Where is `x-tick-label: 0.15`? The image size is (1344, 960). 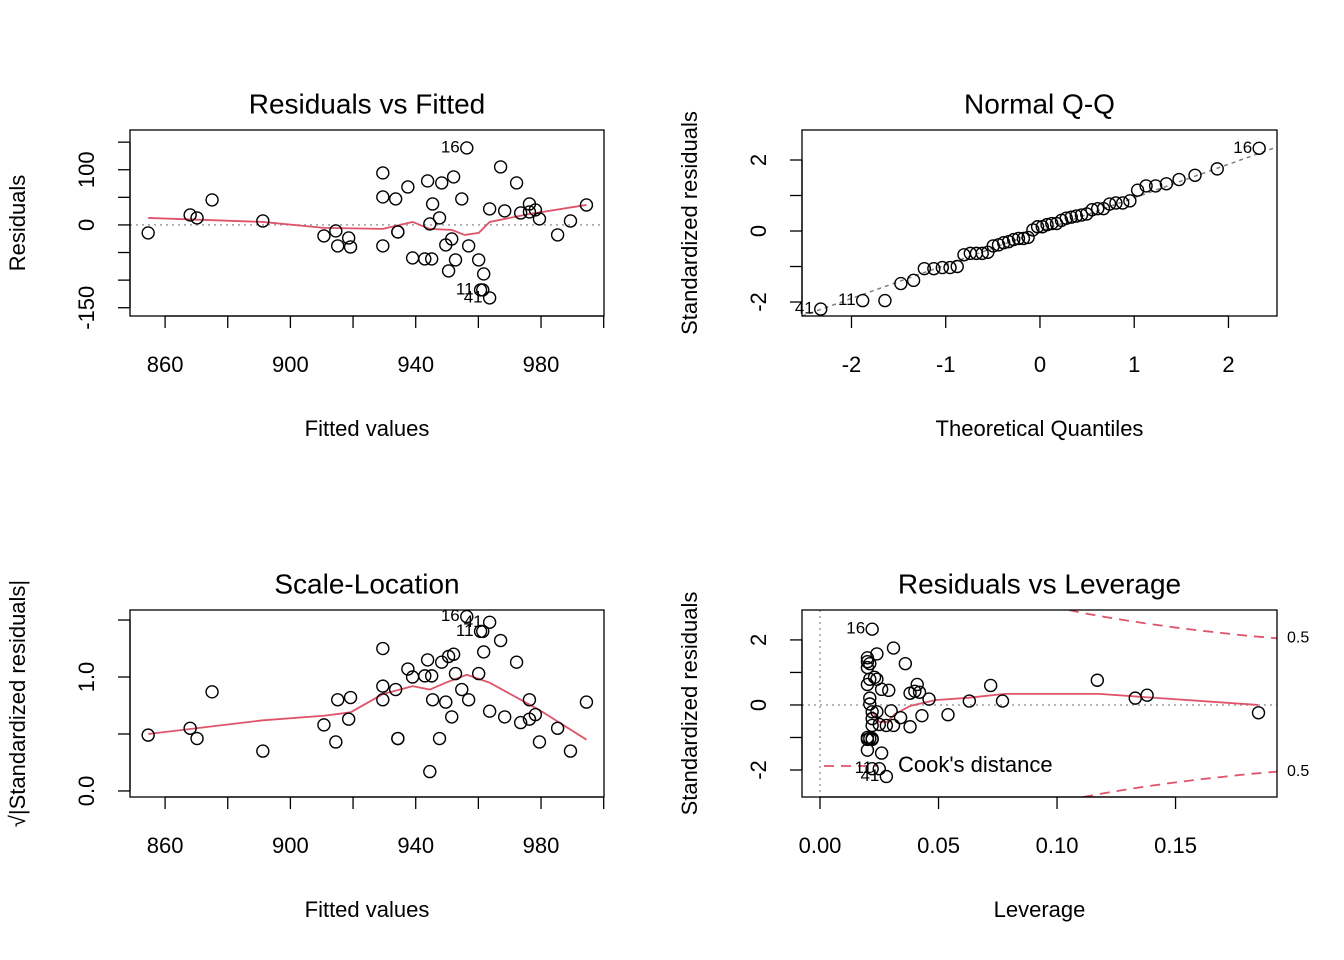
x-tick-label: 0.15 is located at coordinates (1175, 845).